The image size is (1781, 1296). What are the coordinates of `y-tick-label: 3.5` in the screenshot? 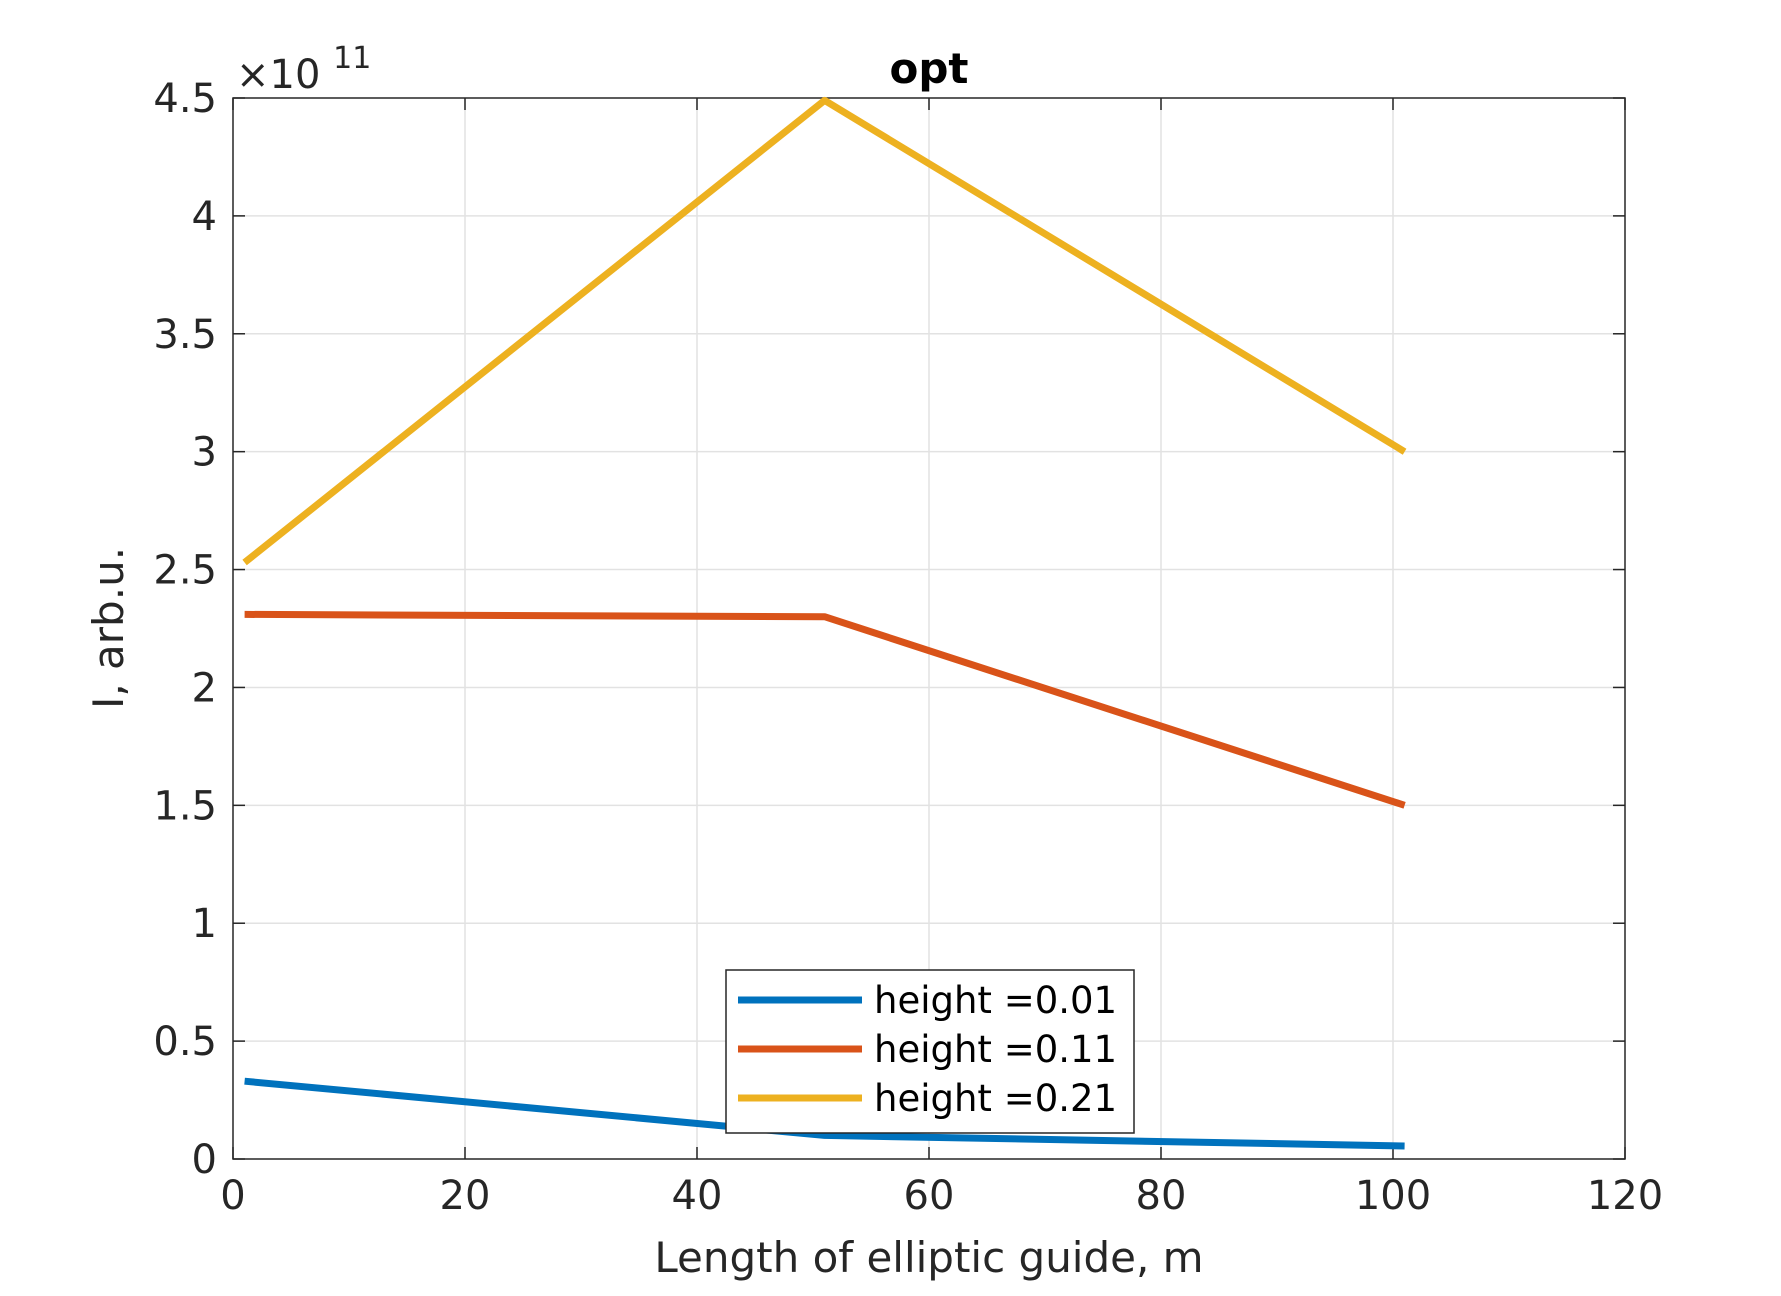 It's located at (185, 335).